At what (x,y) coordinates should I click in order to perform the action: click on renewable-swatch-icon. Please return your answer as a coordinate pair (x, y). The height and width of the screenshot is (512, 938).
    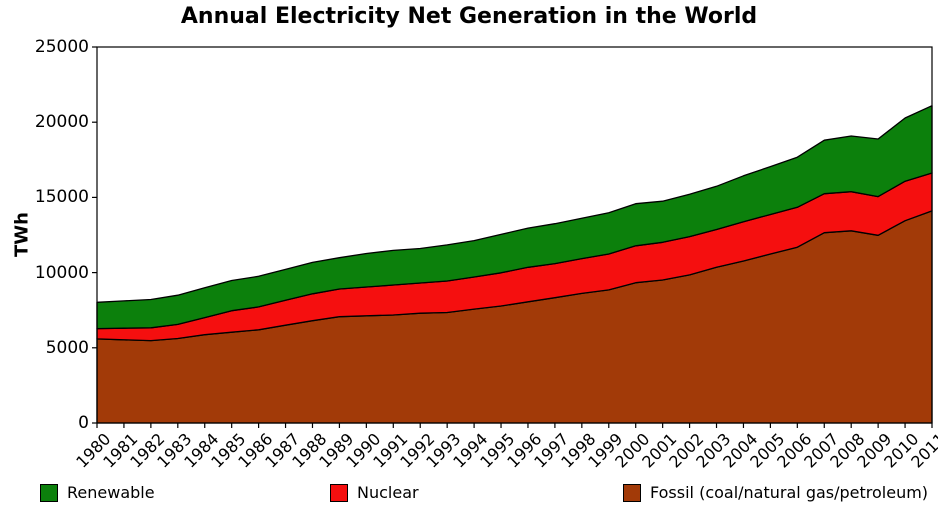
    Looking at the image, I should click on (49, 492).